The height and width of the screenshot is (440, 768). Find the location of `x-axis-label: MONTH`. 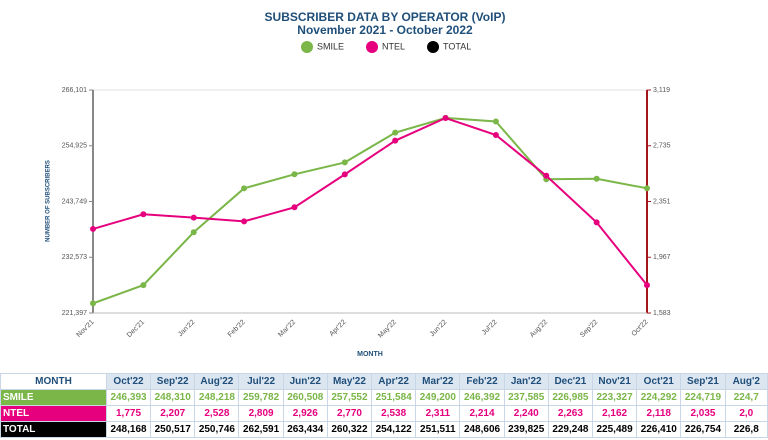

x-axis-label: MONTH is located at coordinates (370, 354).